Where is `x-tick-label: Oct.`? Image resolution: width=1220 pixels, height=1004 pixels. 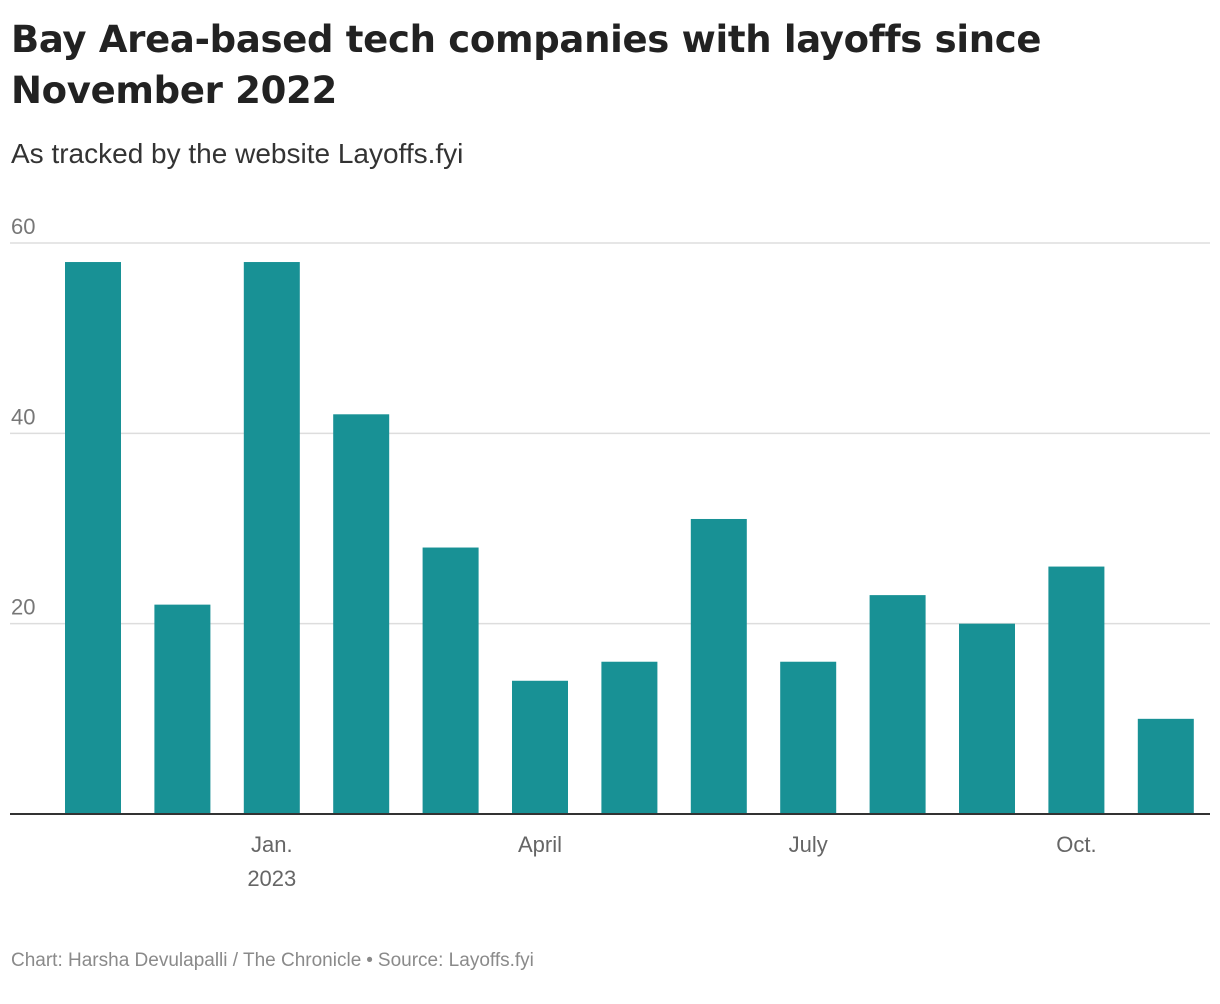 x-tick-label: Oct. is located at coordinates (1076, 844).